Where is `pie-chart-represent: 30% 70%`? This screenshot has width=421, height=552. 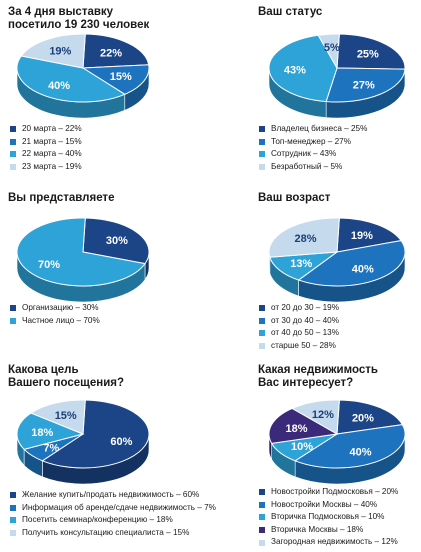 pie-chart-represent: 30% 70% is located at coordinates (83, 260).